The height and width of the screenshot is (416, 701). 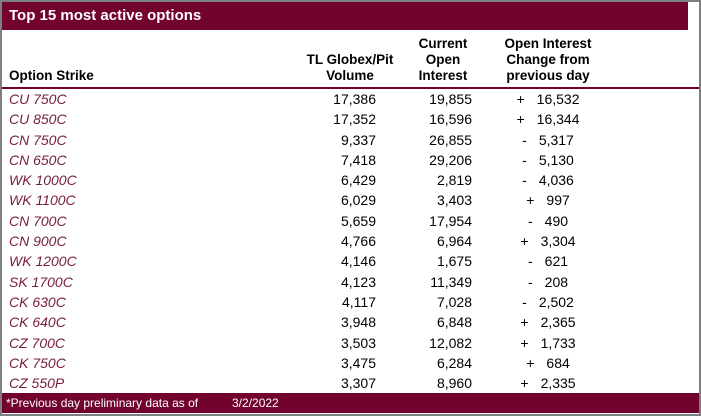 What do you see at coordinates (556, 159) in the screenshot?
I see `change-value: 5,130` at bounding box center [556, 159].